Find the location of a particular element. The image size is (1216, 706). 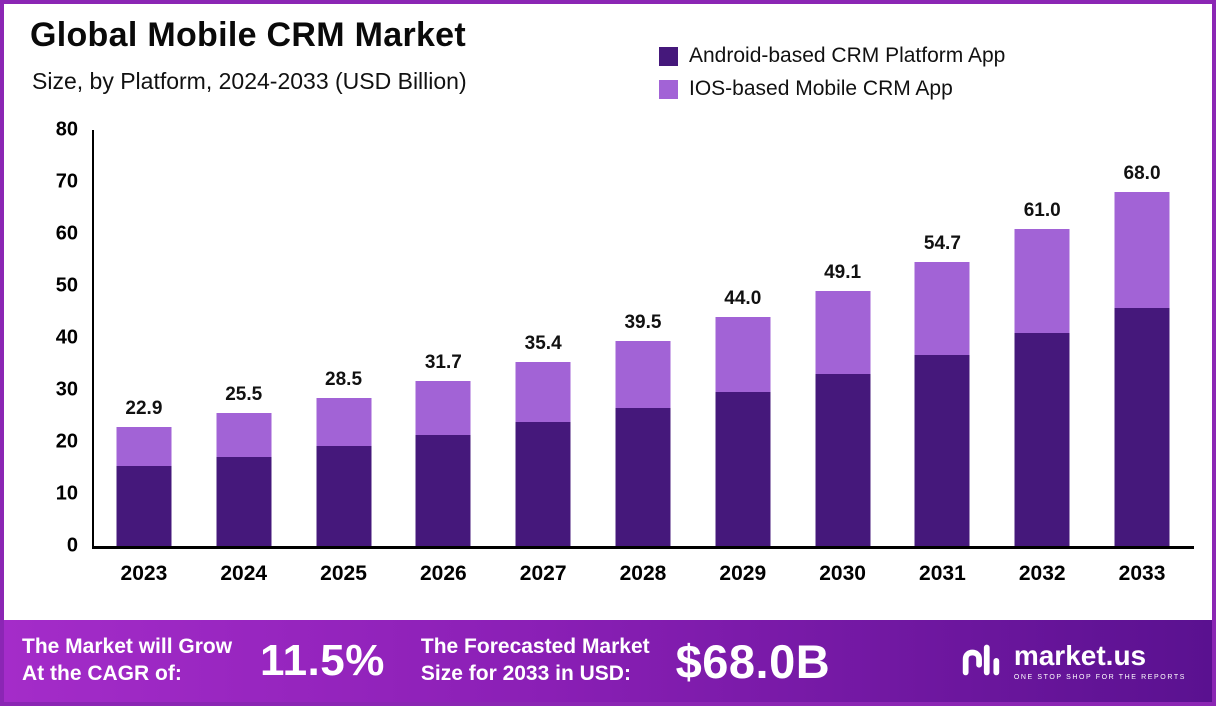

cagr-label: The Market will Grow At the CAGR of: is located at coordinates (127, 661).